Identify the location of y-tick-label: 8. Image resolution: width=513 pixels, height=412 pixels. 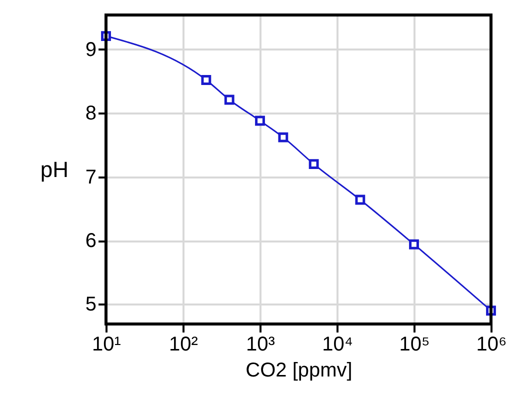
(90, 113).